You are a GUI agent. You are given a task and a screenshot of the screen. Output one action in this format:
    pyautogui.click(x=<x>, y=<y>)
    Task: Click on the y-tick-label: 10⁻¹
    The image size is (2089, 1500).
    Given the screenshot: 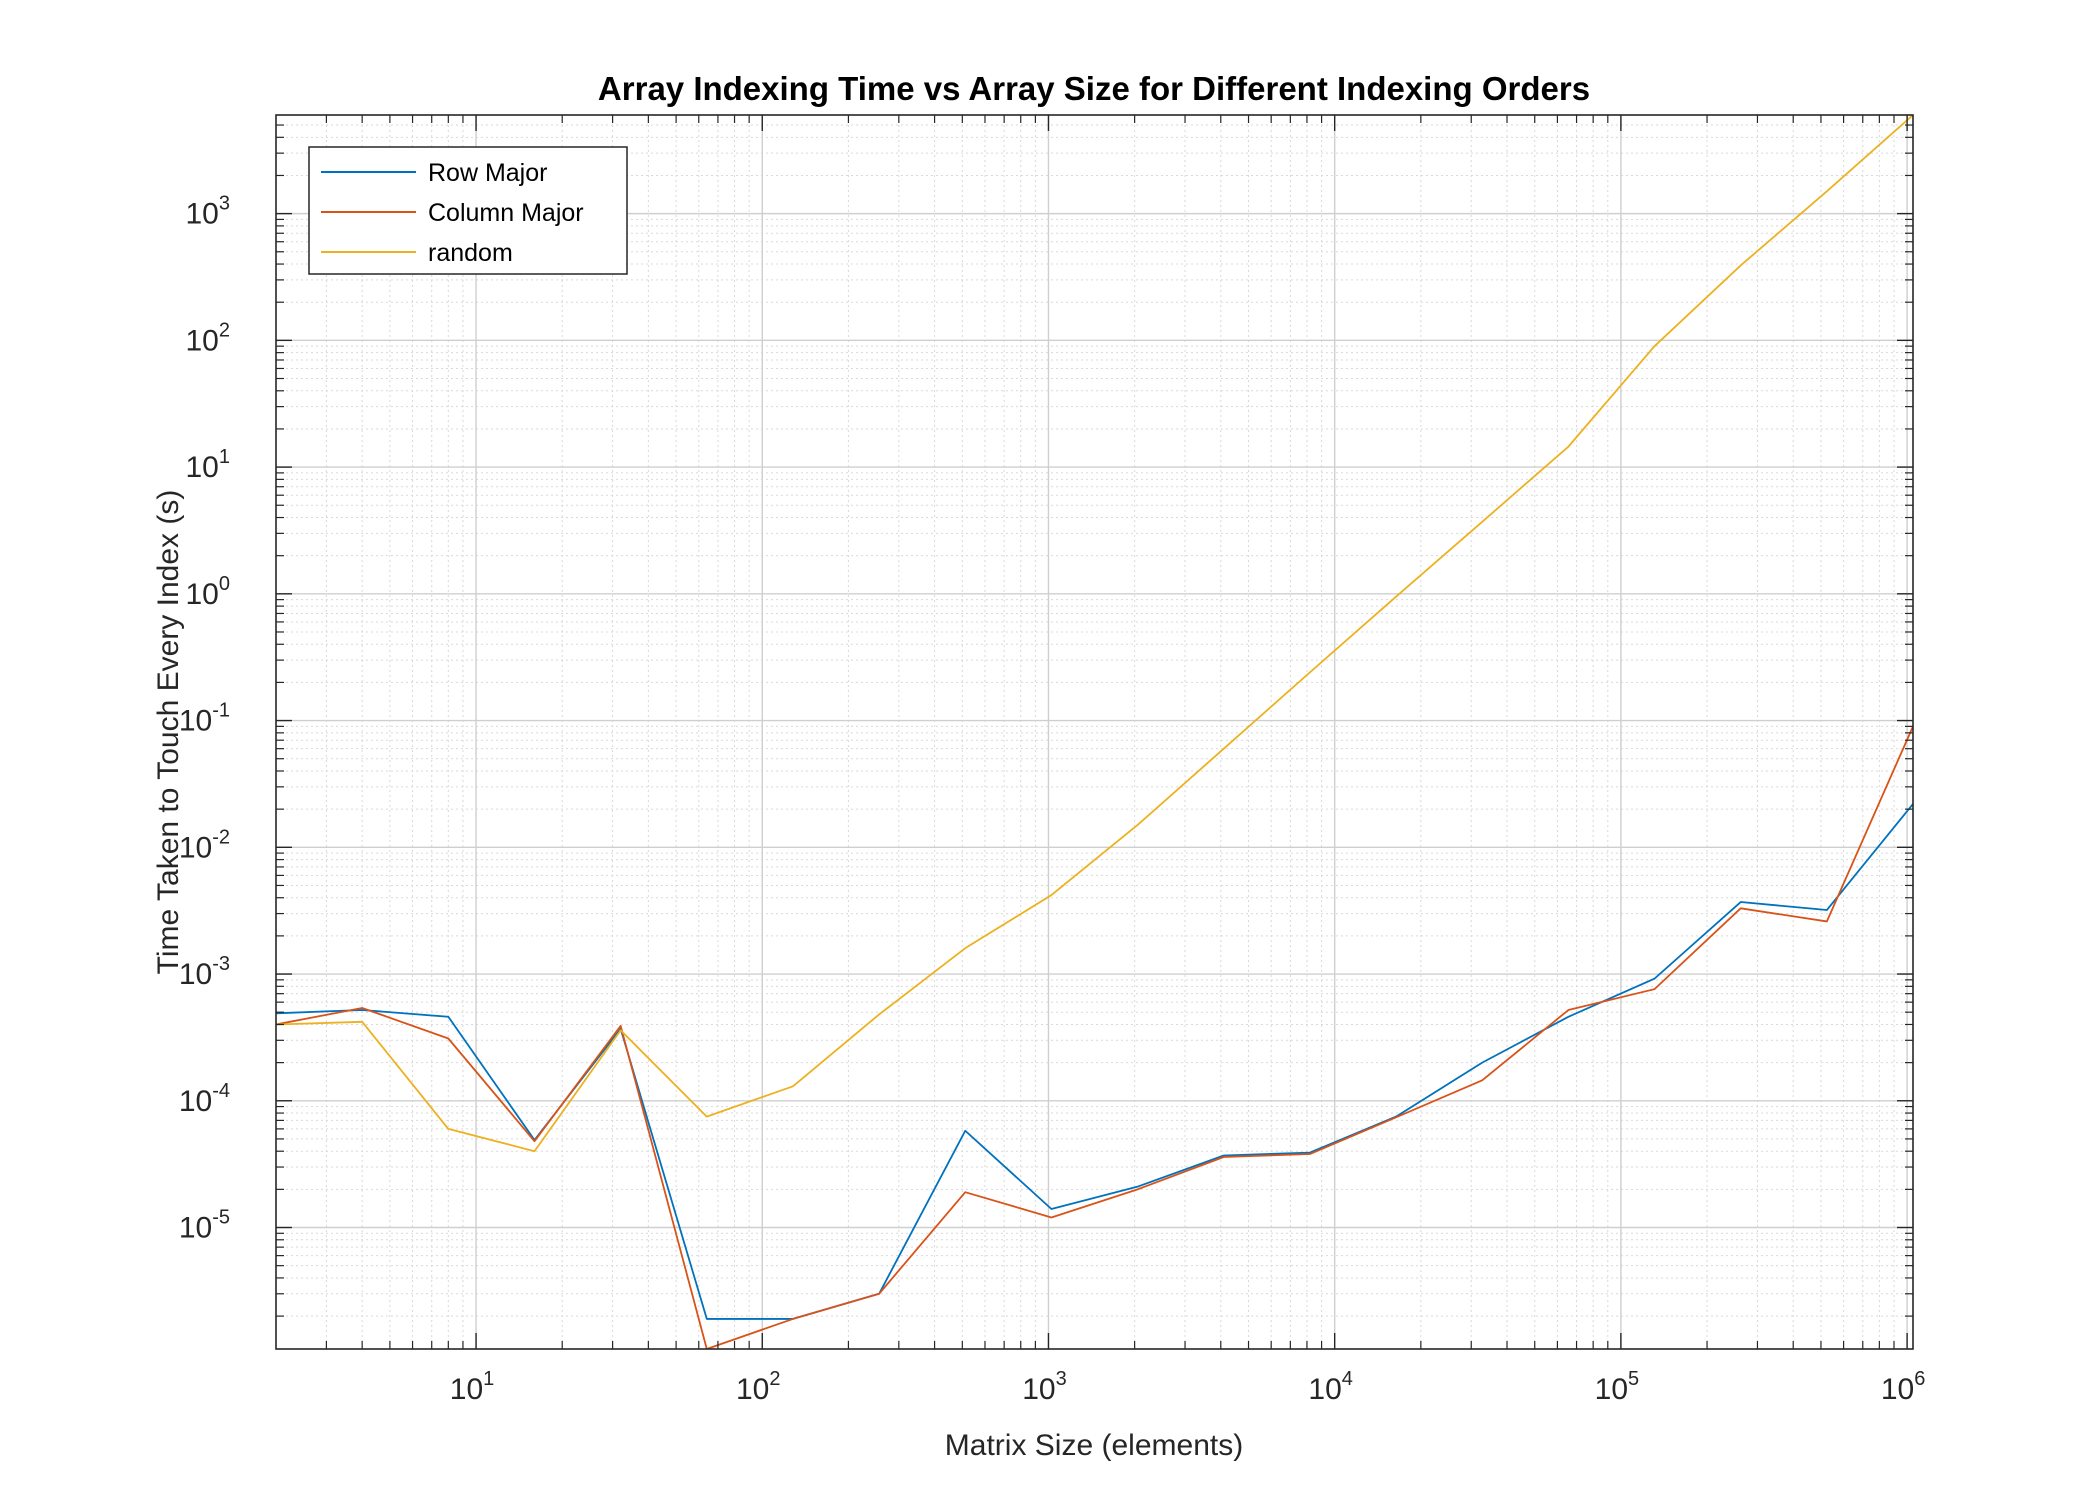 What is the action you would take?
    pyautogui.click(x=204, y=719)
    